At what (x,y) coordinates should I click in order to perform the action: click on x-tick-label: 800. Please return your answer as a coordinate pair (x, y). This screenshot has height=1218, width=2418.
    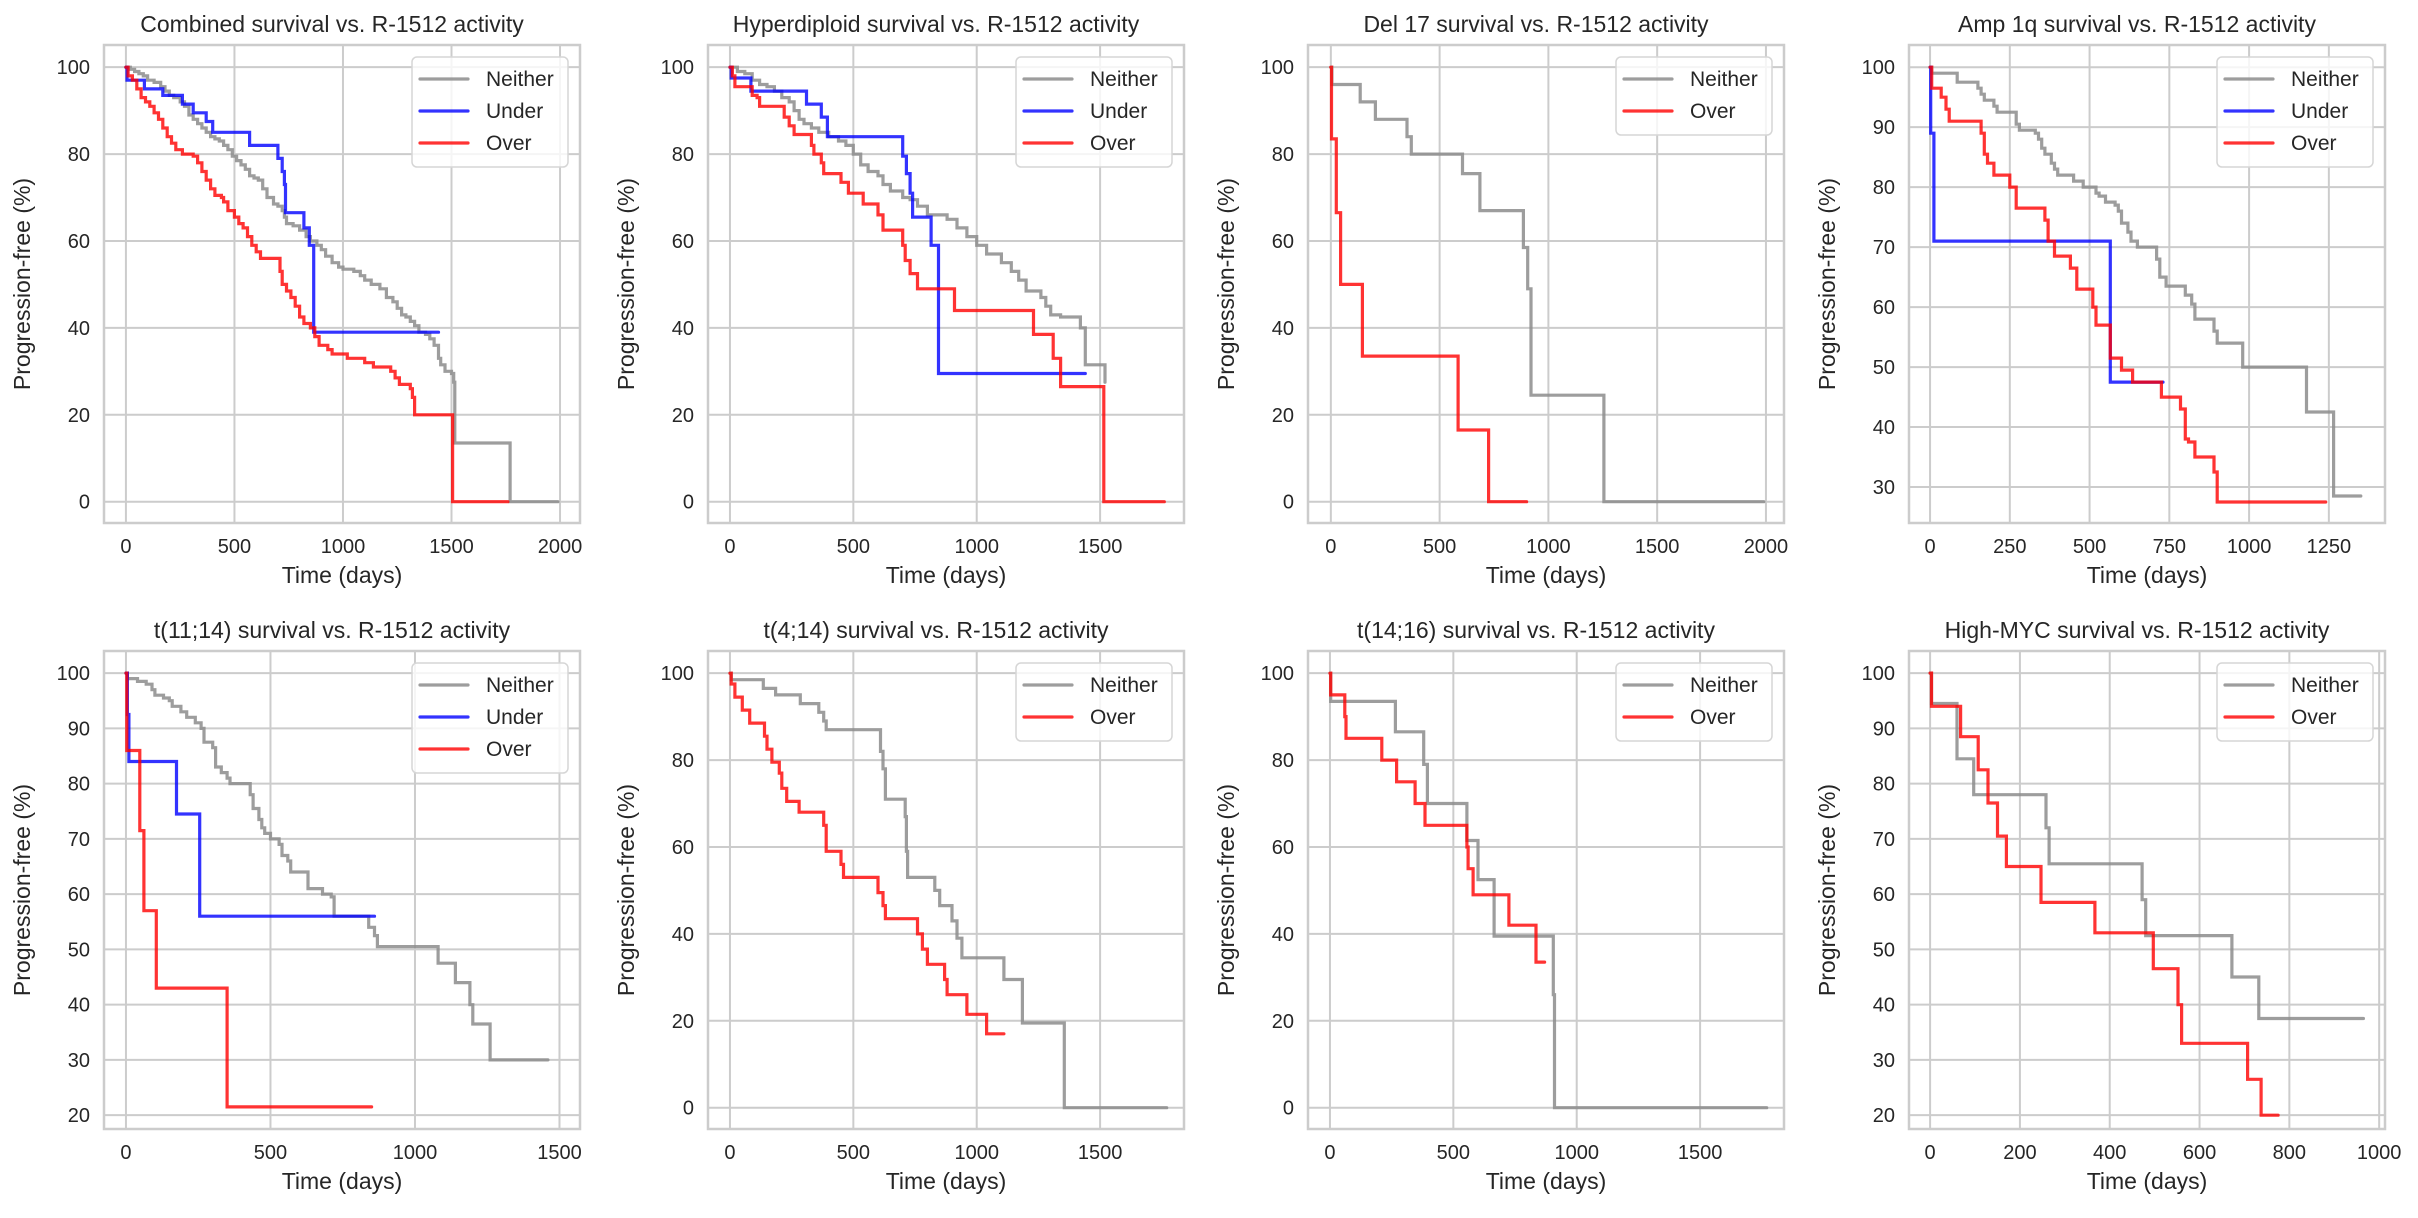
    Looking at the image, I should click on (2289, 1153).